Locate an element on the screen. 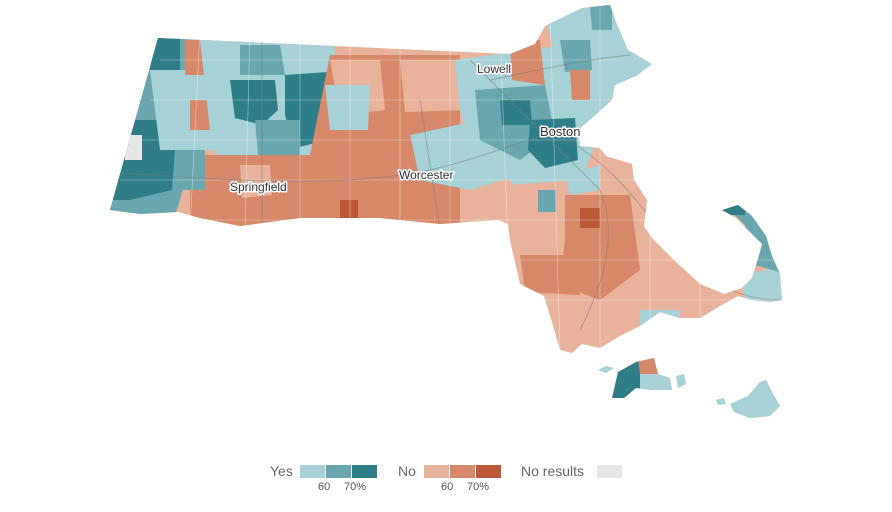 The image size is (892, 512). region-valley-mid is located at coordinates (277, 137).